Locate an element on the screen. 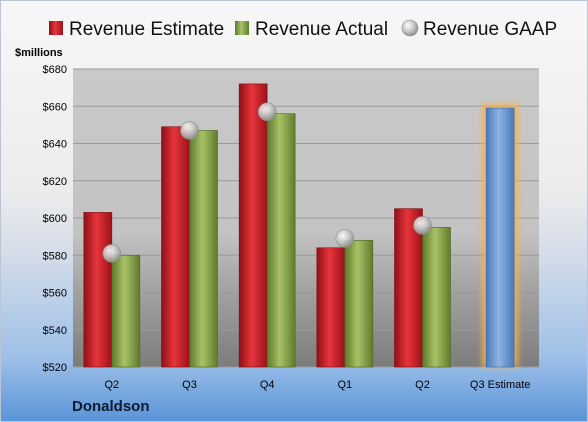 This screenshot has width=588, height=422. y-tick-label: $580 is located at coordinates (55, 256).